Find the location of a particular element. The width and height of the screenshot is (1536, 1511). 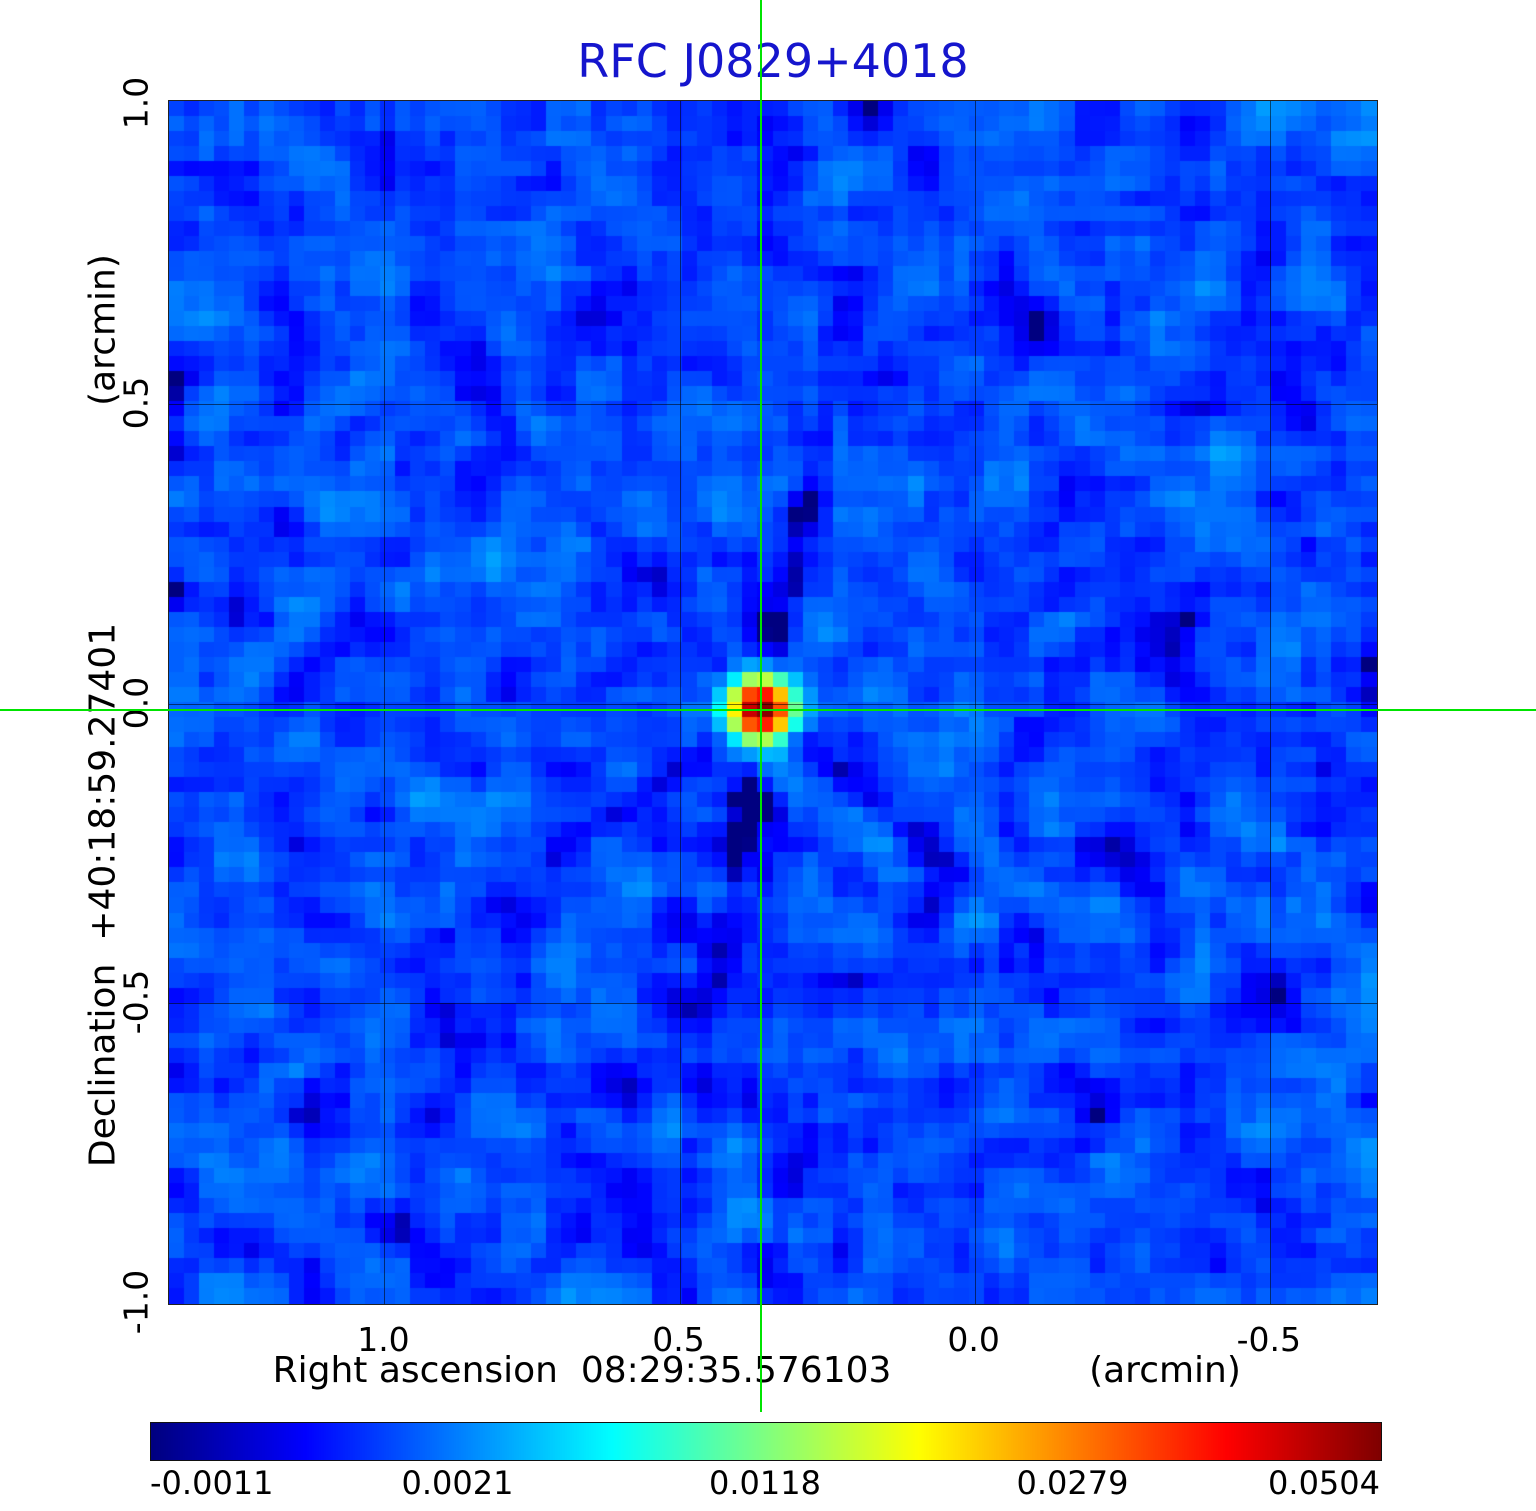

colorbar-tick-label: 0.0279 is located at coordinates (1072, 1483).